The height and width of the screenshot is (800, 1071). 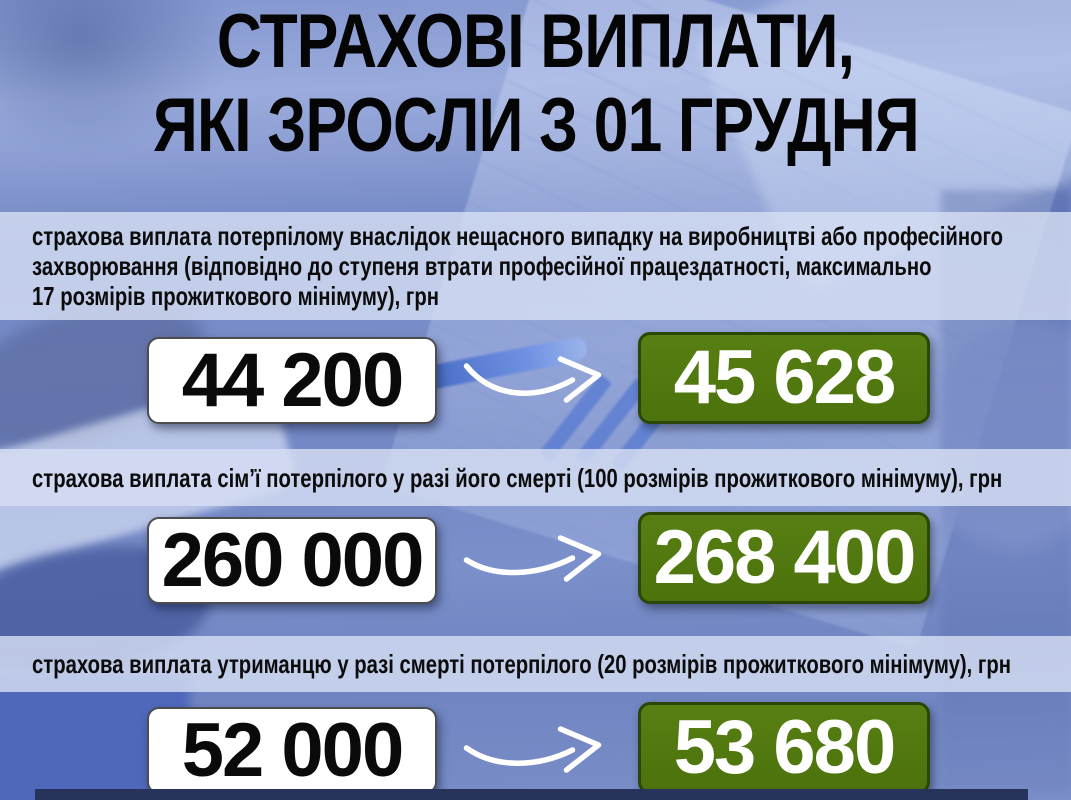 I want to click on old-value: 52 000, so click(x=292, y=750).